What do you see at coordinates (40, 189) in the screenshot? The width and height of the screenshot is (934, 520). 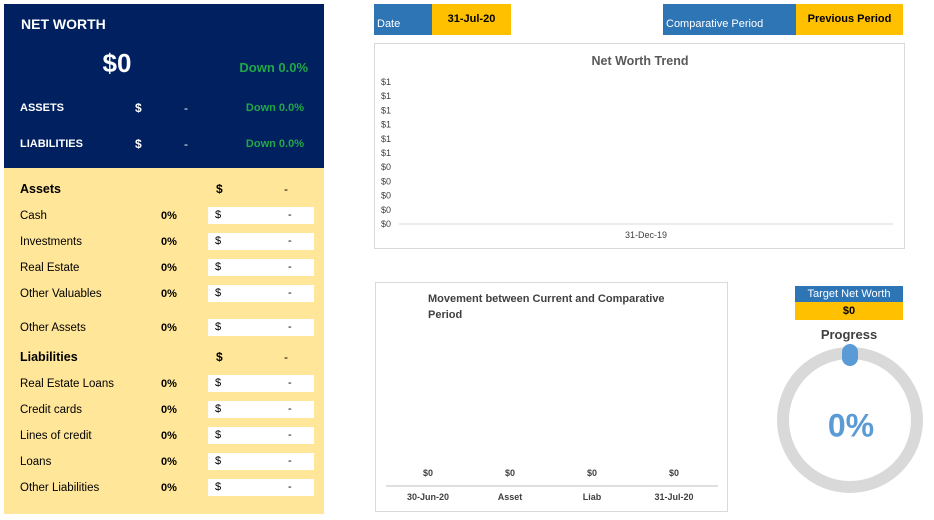 I see `assets-heading: Assets` at bounding box center [40, 189].